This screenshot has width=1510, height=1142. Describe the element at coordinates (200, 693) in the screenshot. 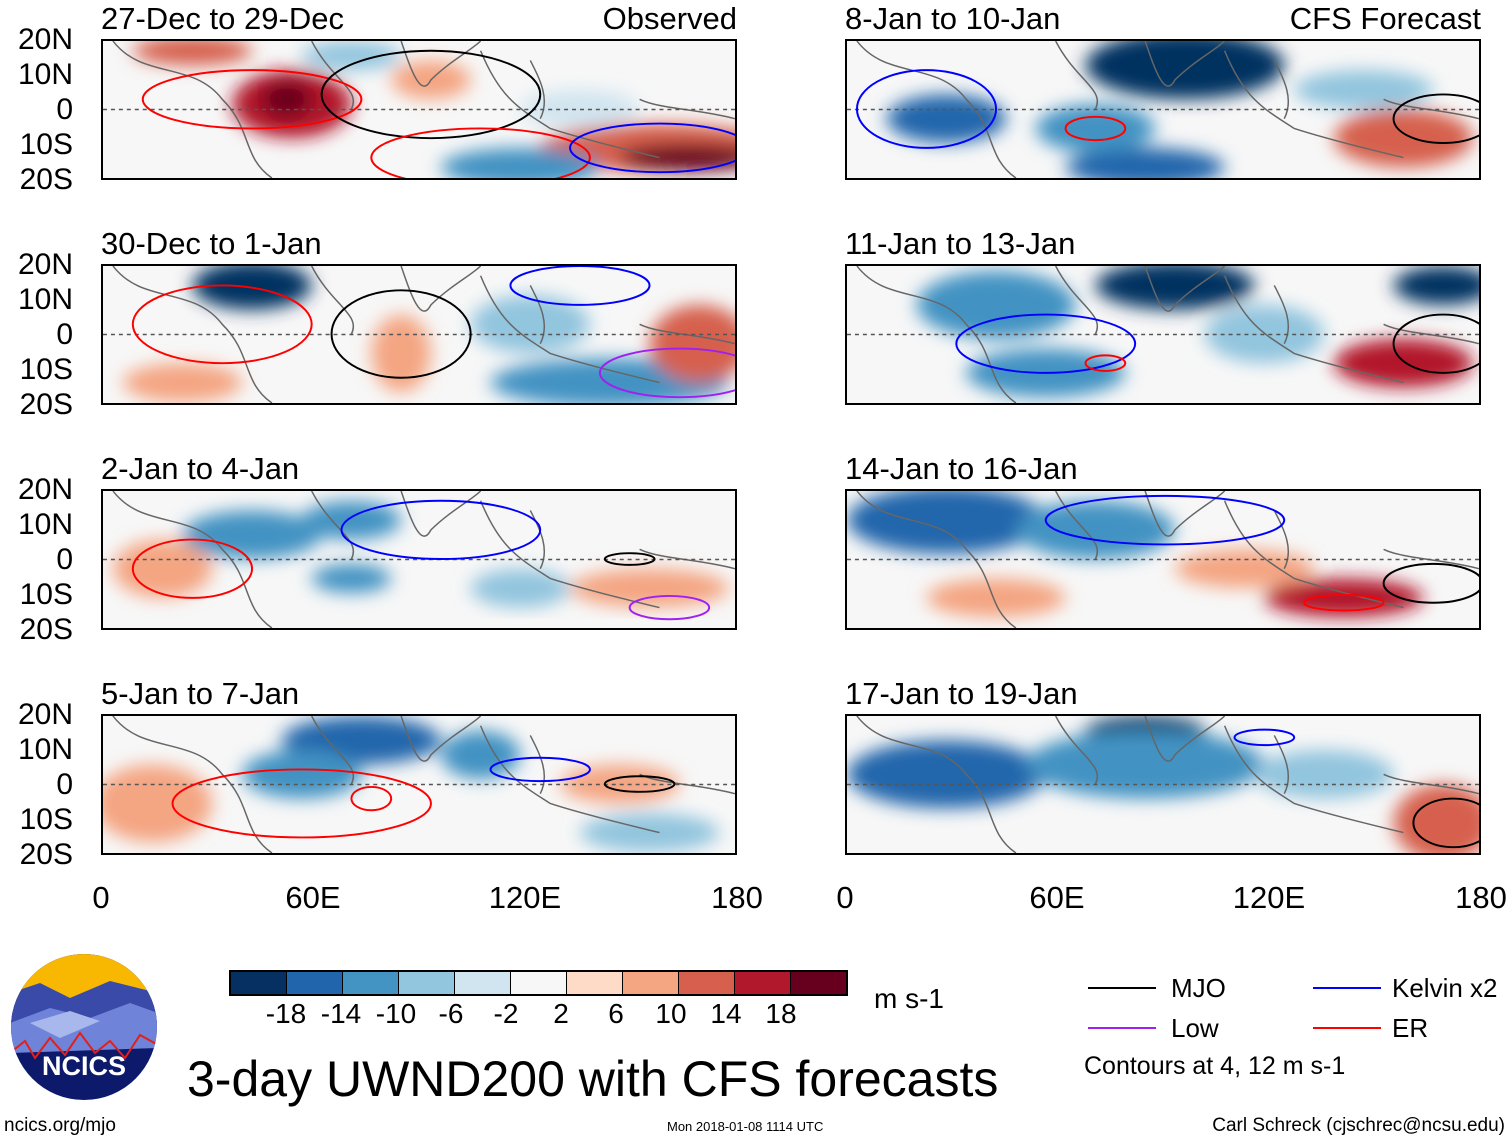

I see `panel-title: 5-Jan to 7-Jan` at that location.